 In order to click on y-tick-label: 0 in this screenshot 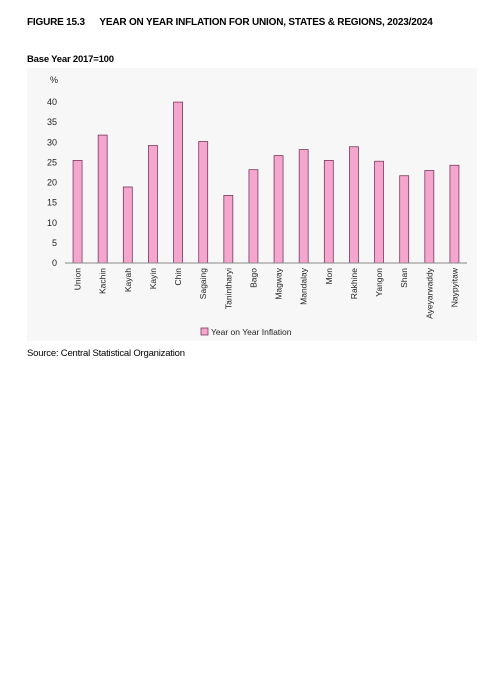, I will do `click(54, 263)`.